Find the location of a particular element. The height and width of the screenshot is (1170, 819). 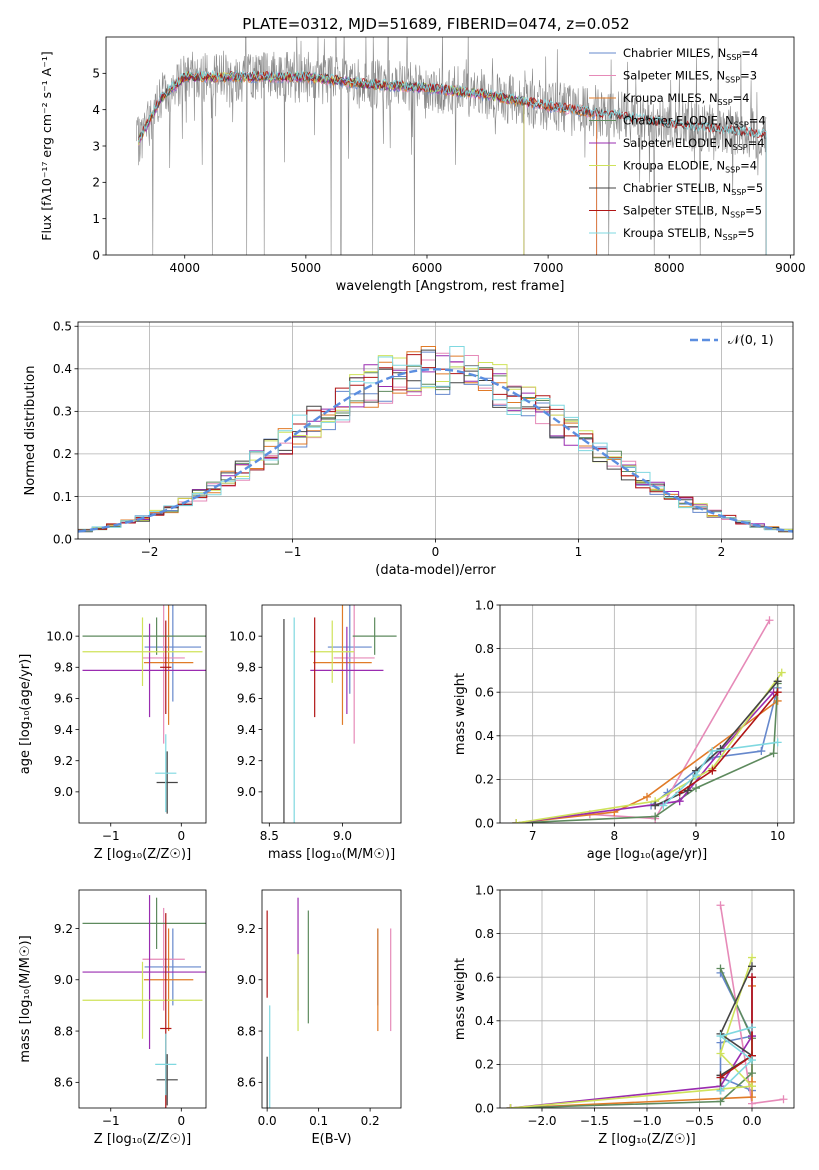

x-tick-label: 8 is located at coordinates (615, 836).